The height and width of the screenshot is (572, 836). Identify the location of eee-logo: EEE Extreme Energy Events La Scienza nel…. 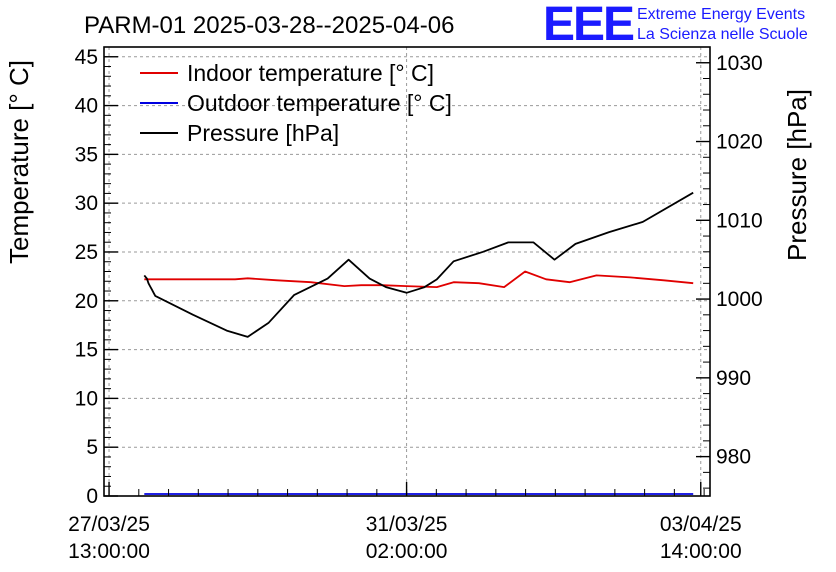
(675, 25).